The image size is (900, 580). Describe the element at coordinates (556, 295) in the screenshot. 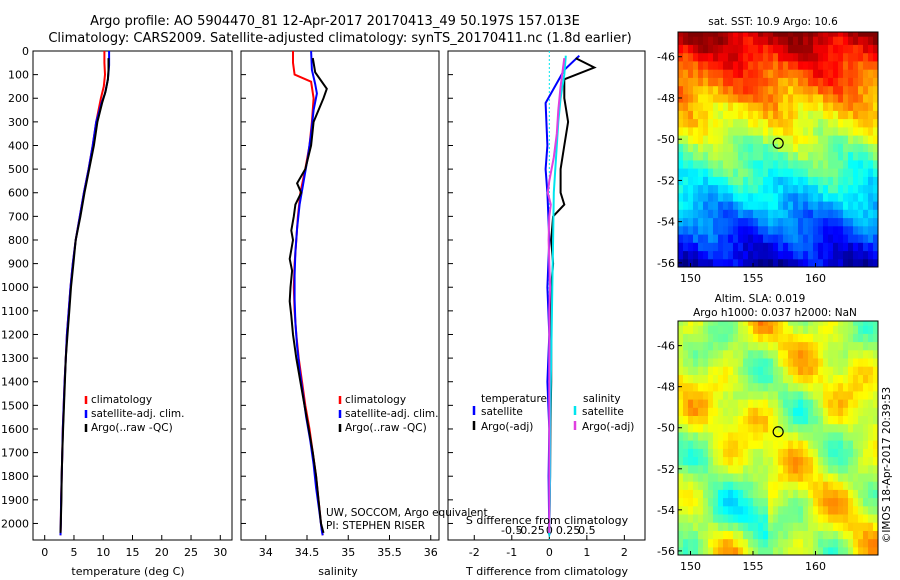

I see `series-salinity-argo-adj-` at that location.